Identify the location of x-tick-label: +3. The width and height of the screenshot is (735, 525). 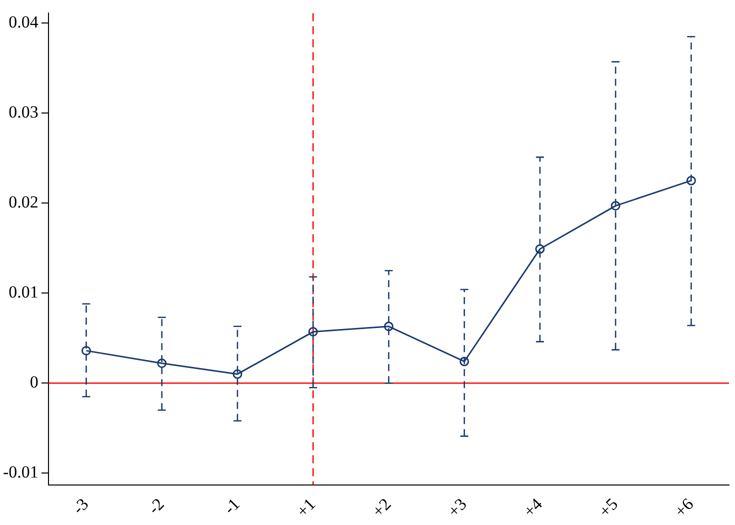
(457, 507).